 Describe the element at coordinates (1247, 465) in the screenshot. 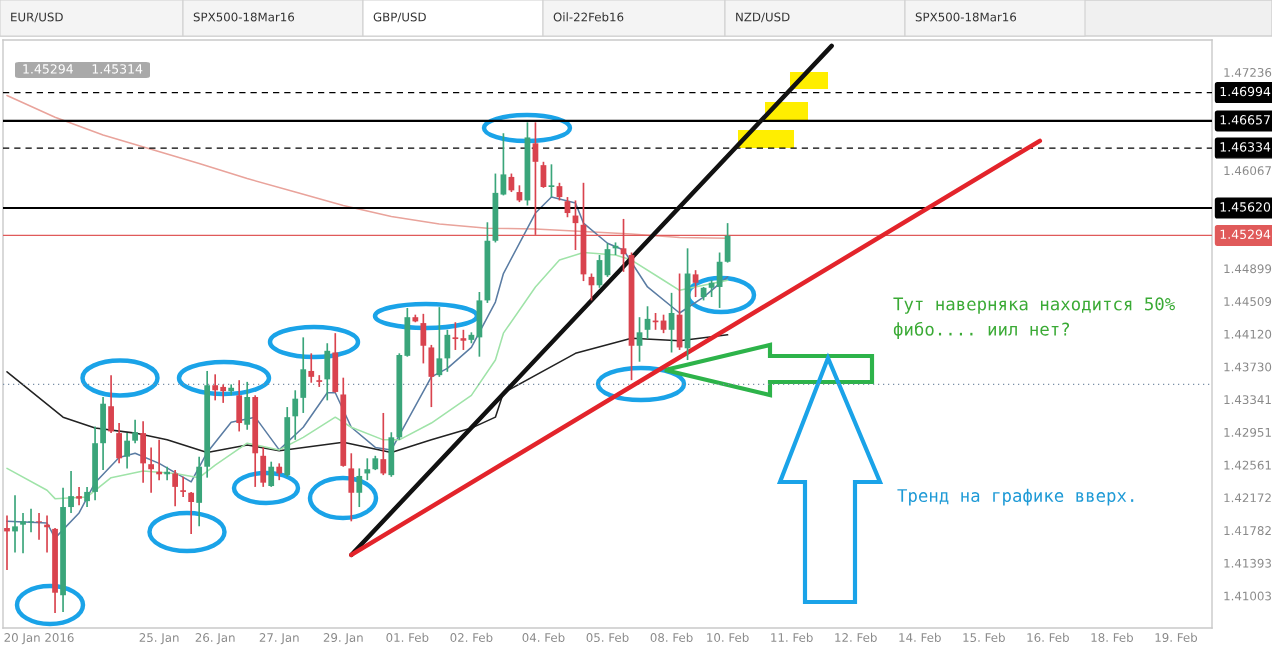

I see `y-tick-label: 1.42561` at that location.